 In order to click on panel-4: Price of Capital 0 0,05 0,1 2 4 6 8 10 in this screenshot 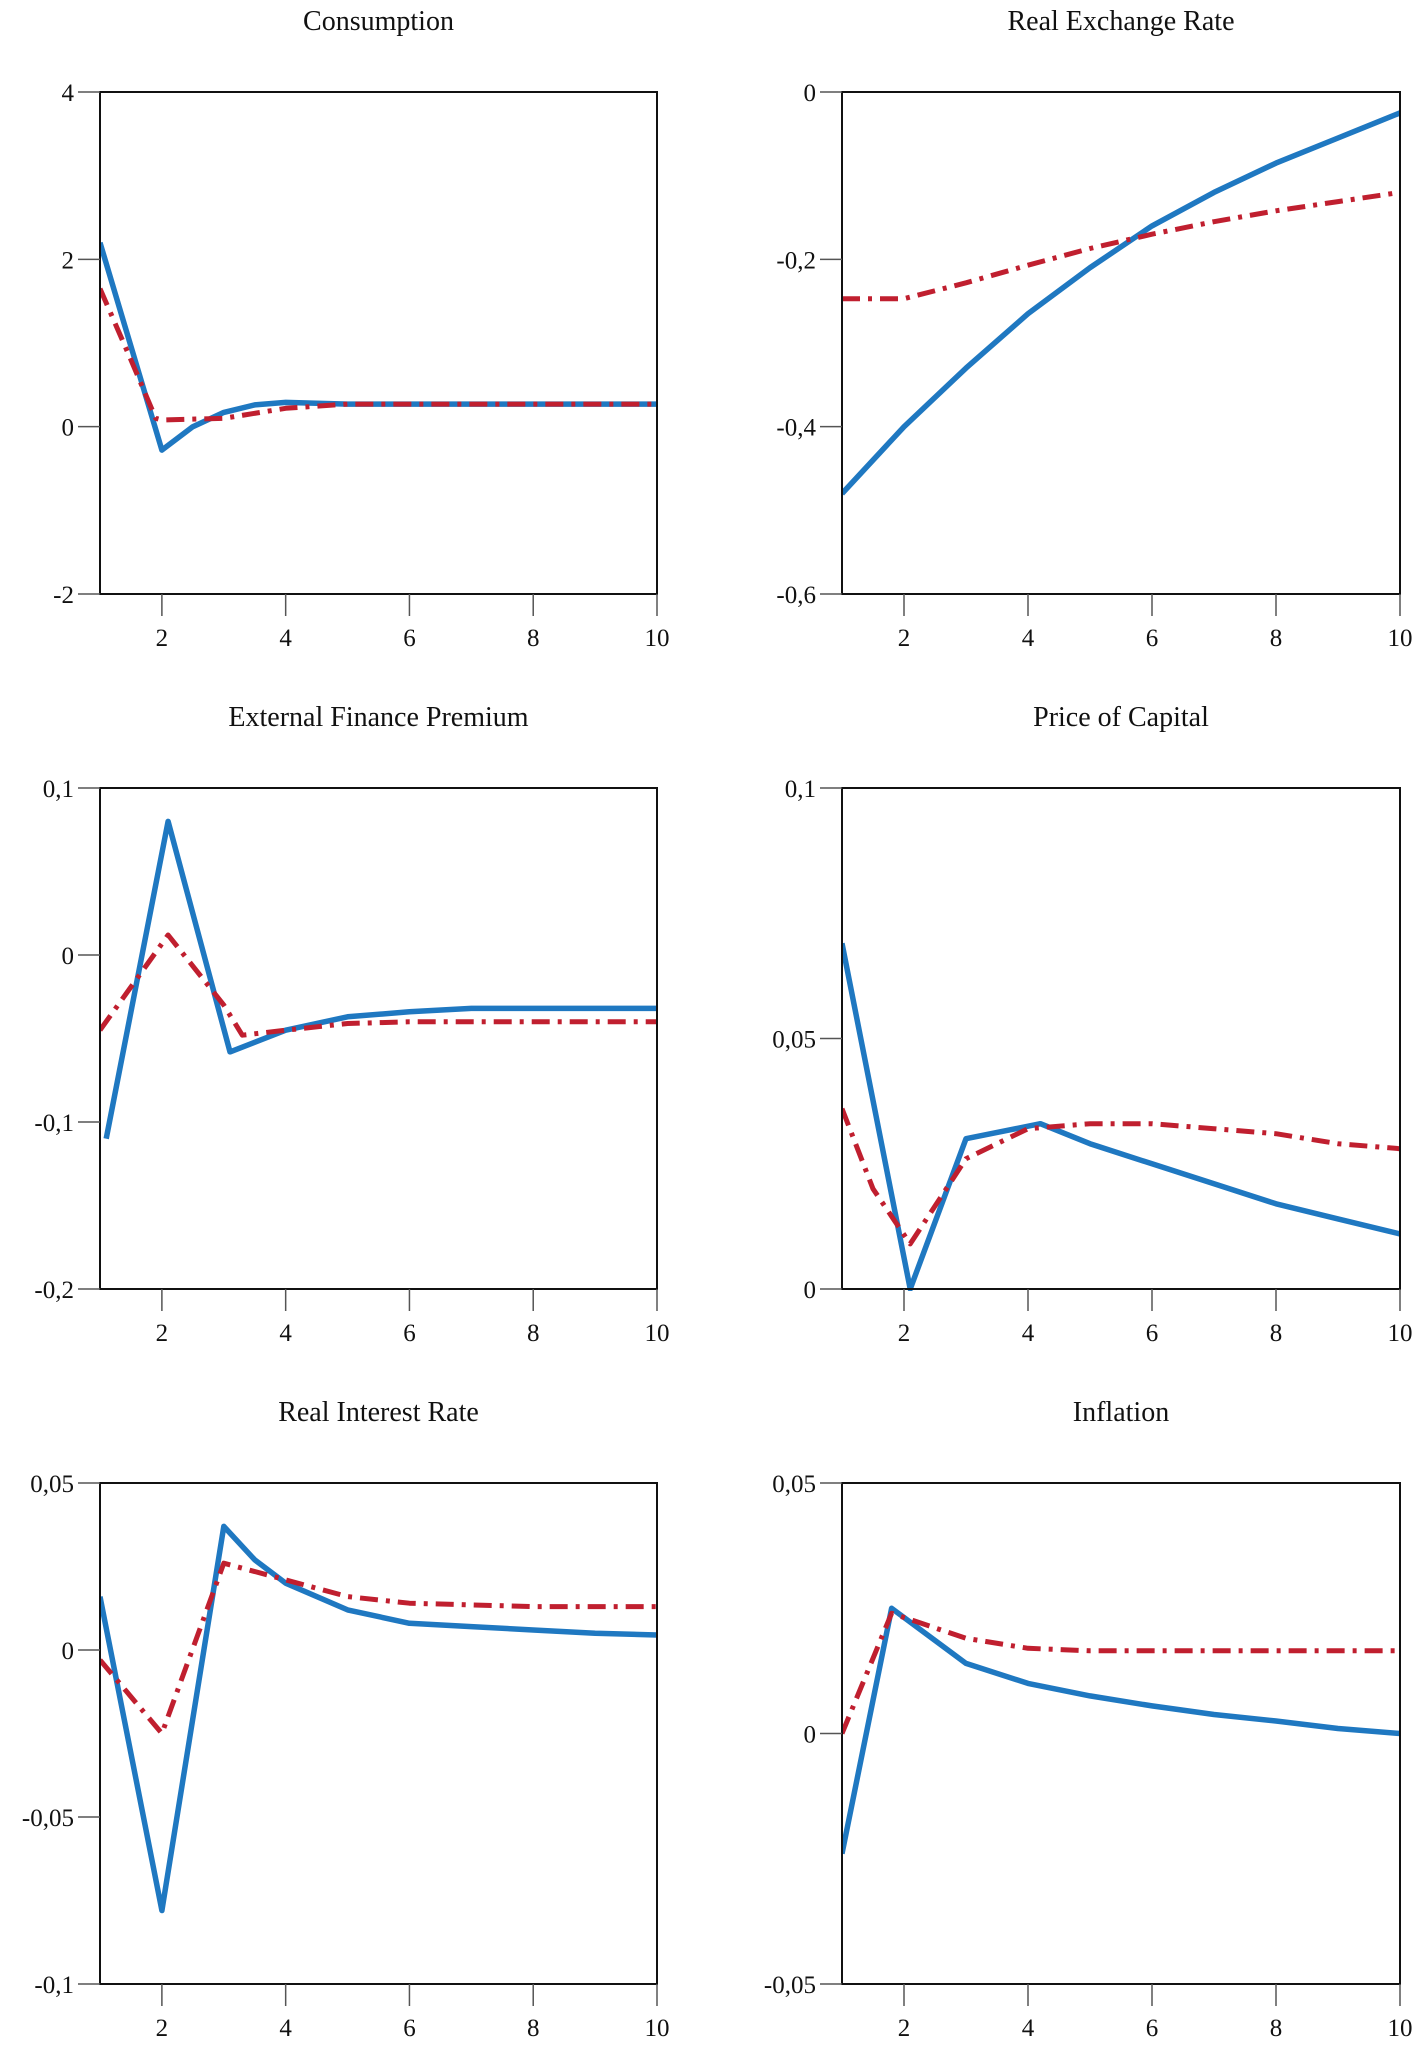, I will do `click(1092, 1024)`.